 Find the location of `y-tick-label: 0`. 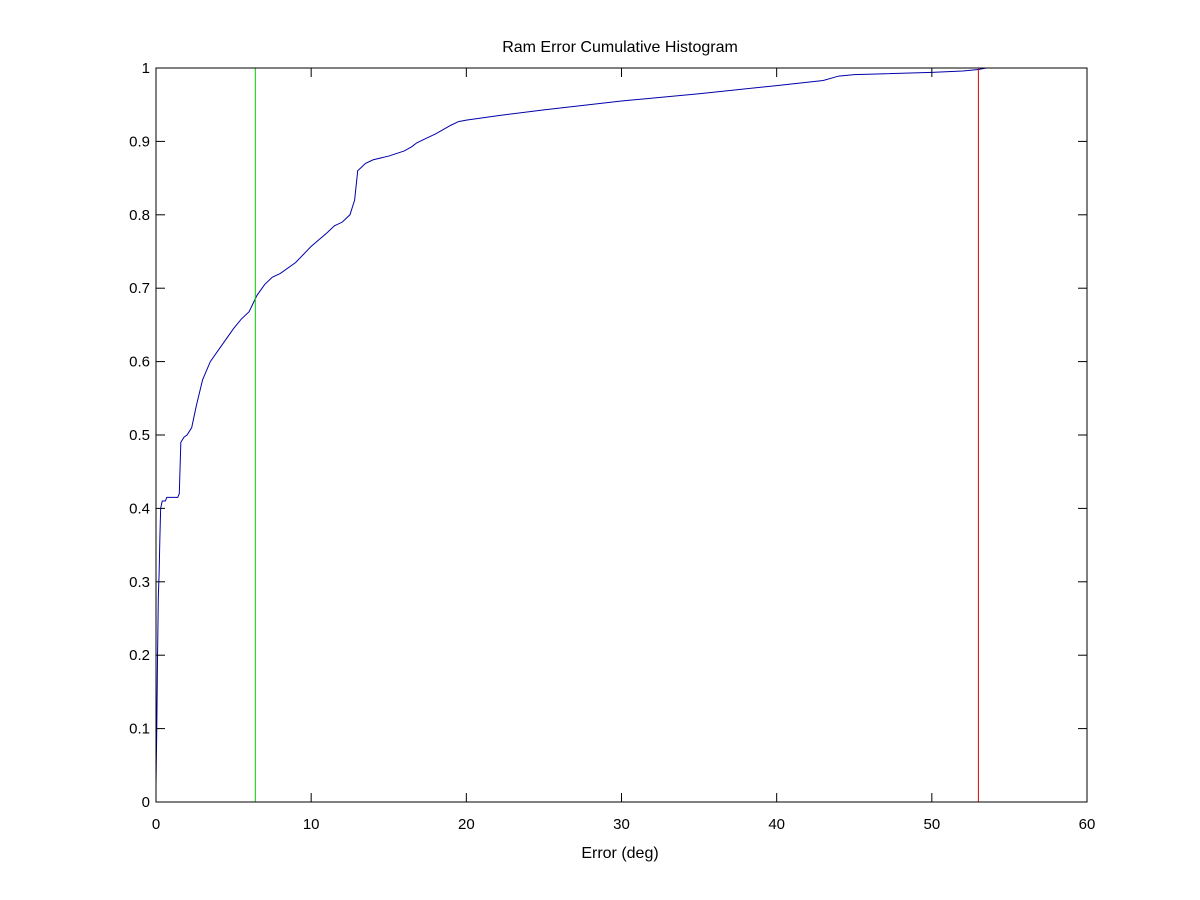

y-tick-label: 0 is located at coordinates (146, 802).